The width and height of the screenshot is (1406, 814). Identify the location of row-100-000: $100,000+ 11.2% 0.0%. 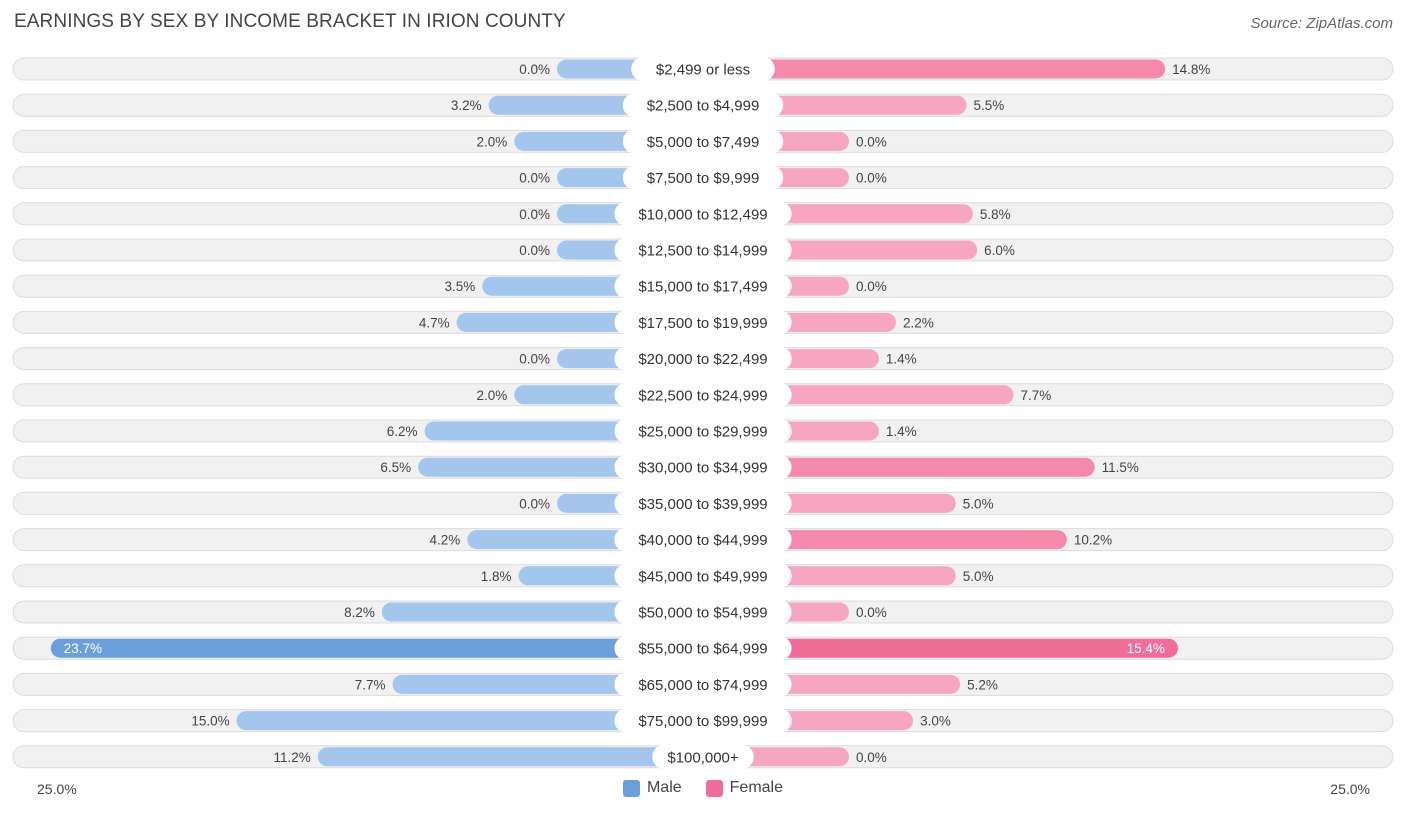
(703, 756).